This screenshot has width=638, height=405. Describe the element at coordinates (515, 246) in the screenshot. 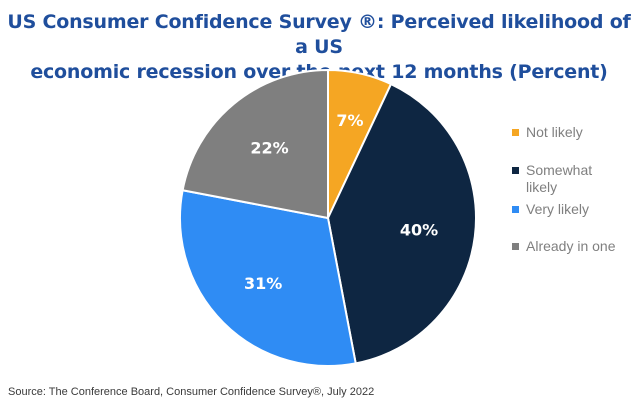

I see `legend-swatch-already-in-one` at that location.